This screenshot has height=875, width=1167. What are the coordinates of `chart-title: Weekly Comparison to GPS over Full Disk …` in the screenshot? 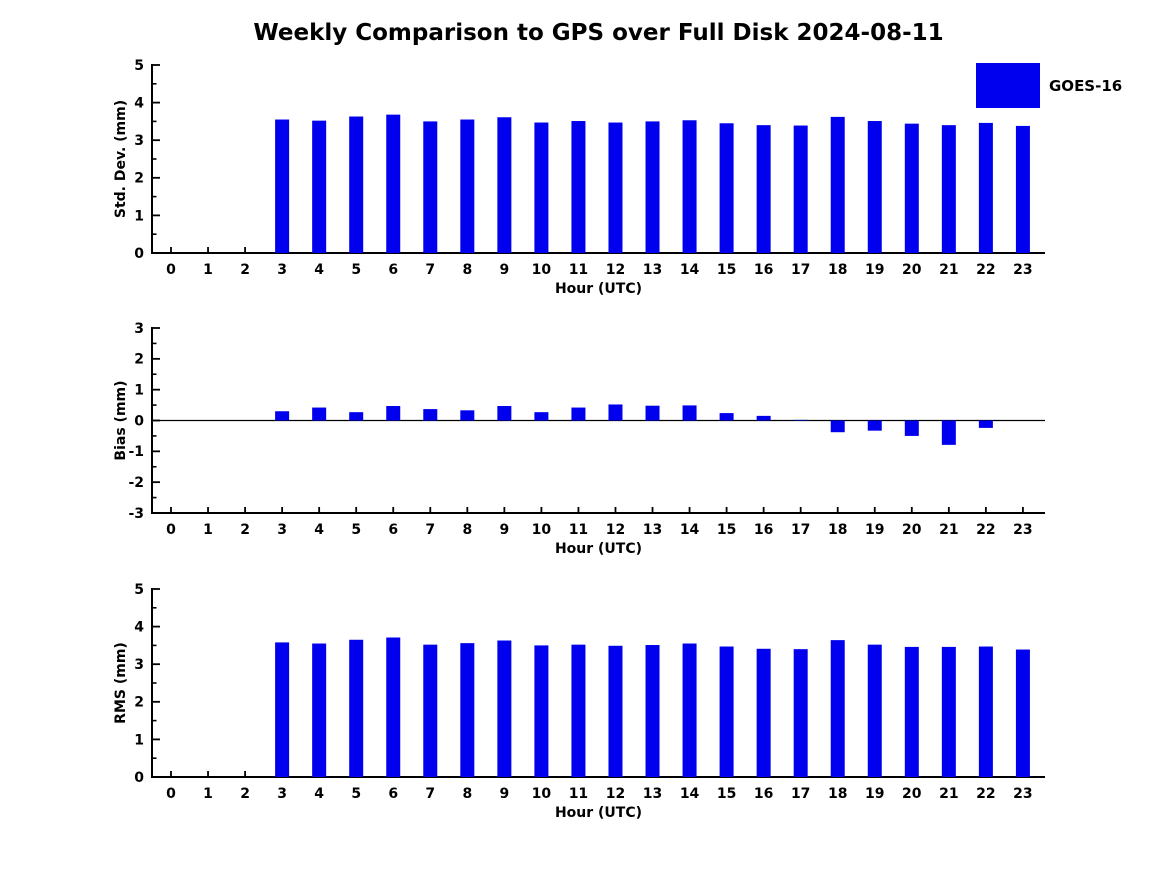 It's located at (598, 33).